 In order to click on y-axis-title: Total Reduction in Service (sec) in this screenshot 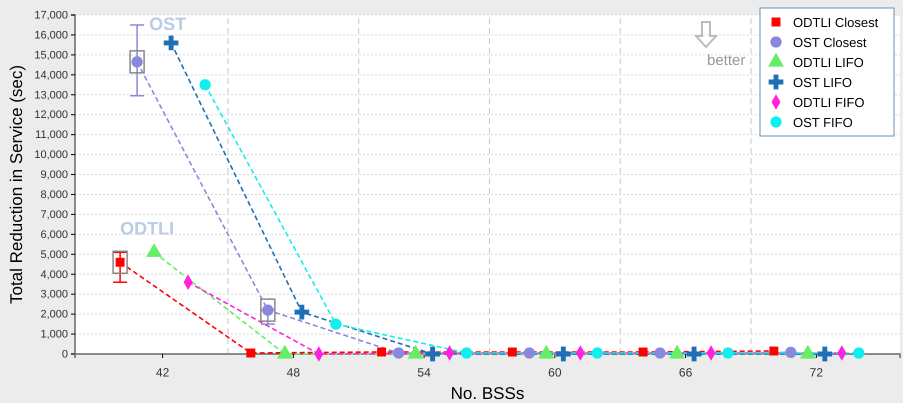, I will do `click(16, 184)`.